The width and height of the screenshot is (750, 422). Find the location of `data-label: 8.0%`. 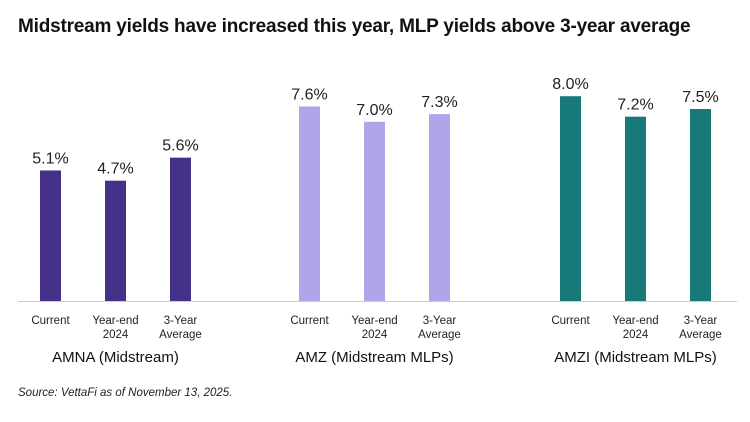

data-label: 8.0% is located at coordinates (570, 84).